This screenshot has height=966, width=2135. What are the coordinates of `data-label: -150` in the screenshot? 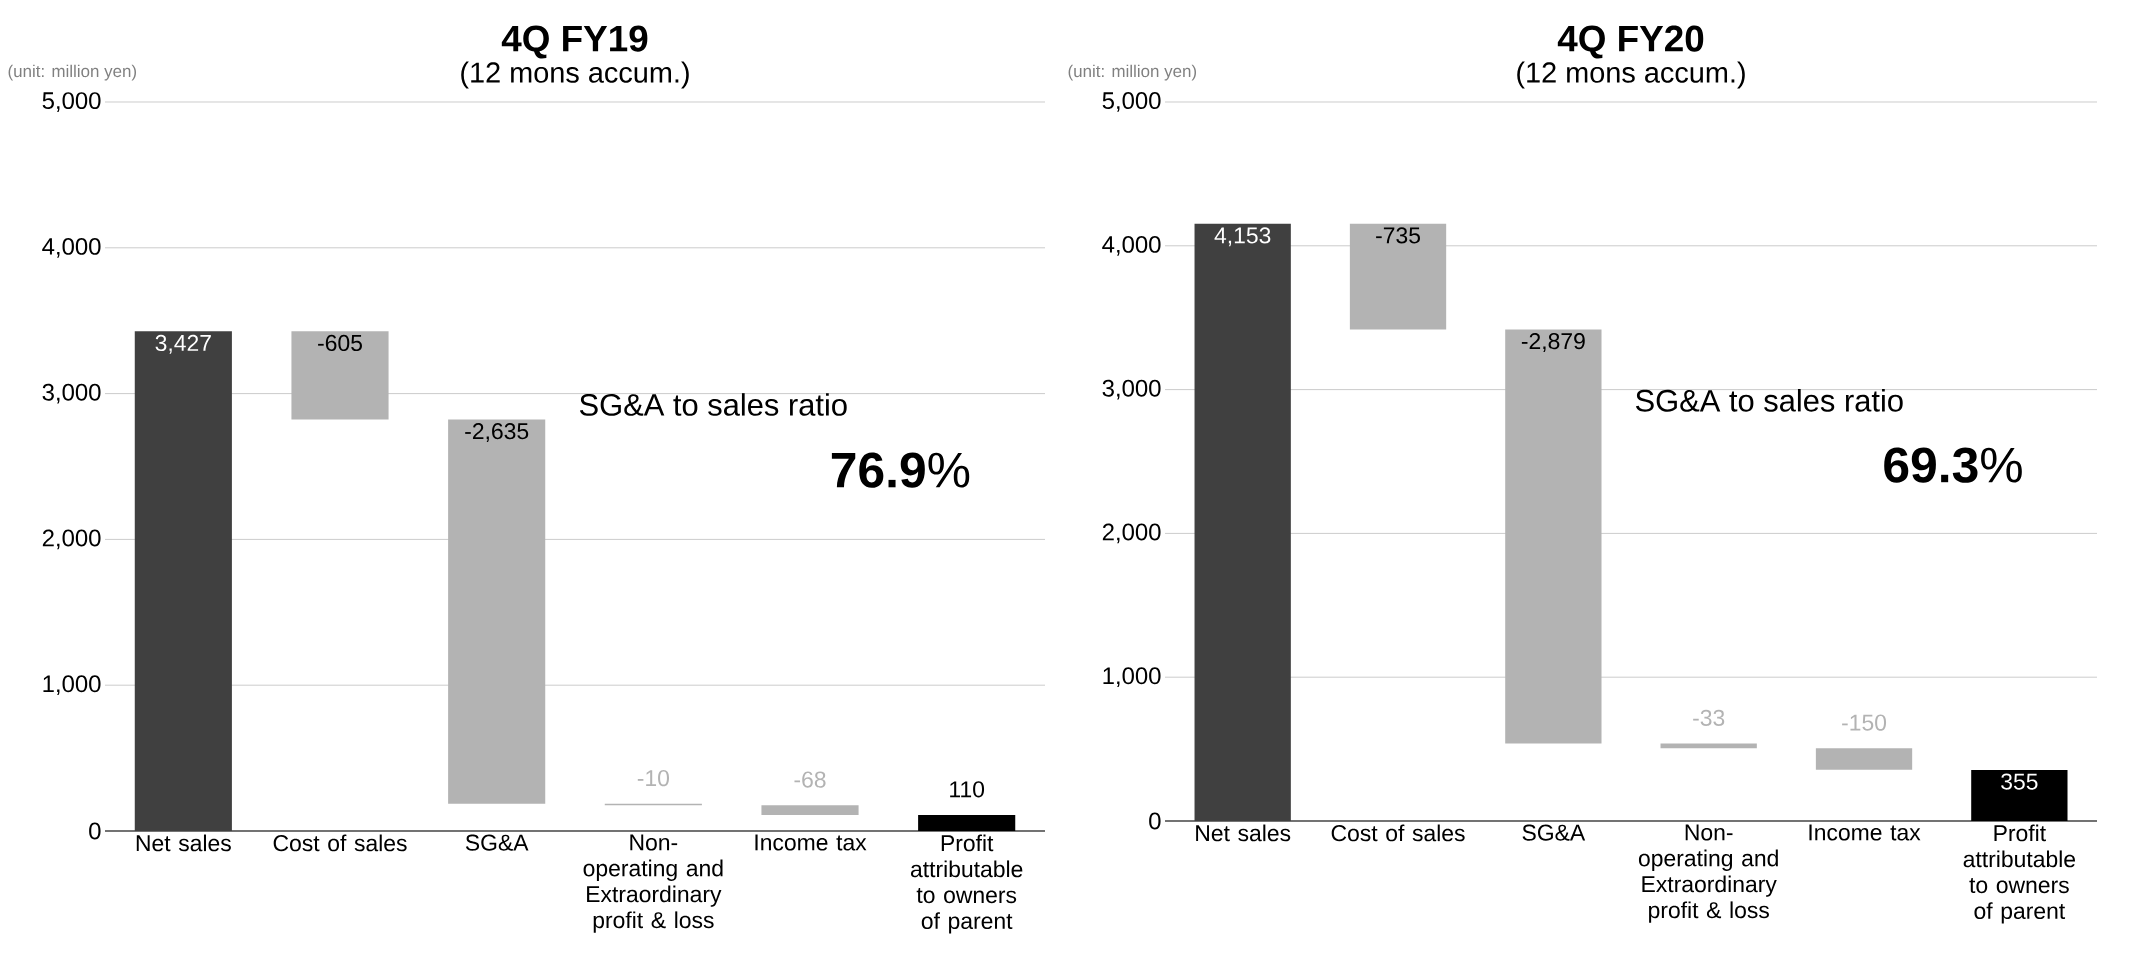 It's located at (1864, 722).